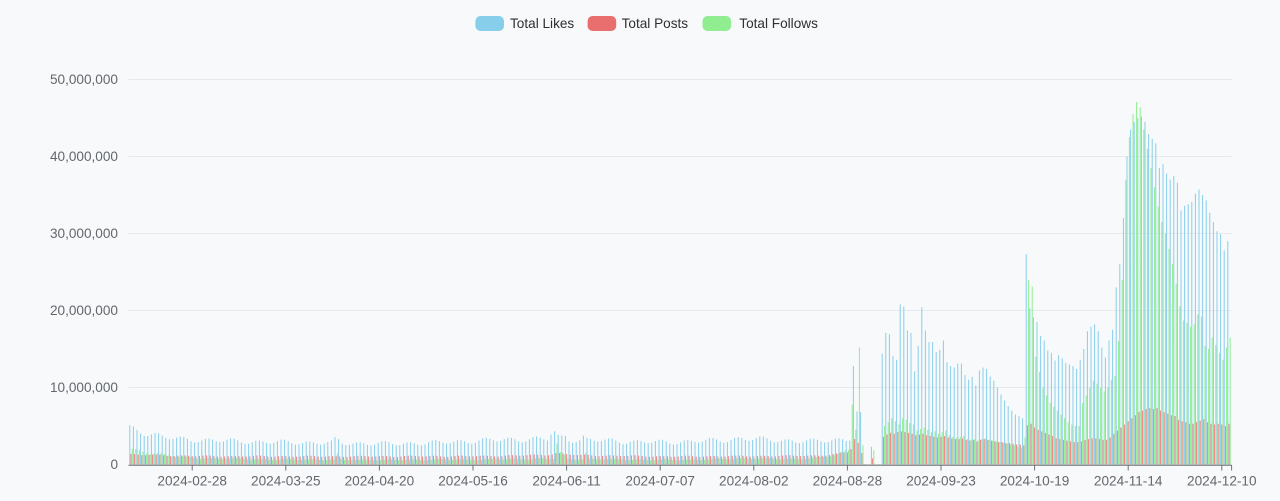 The image size is (1280, 501). Describe the element at coordinates (114, 464) in the screenshot. I see `svg-text: 0` at that location.